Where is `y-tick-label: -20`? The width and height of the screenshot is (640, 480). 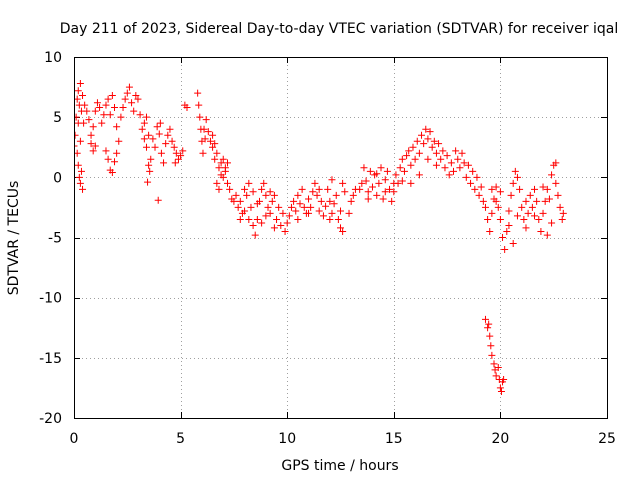
y-tick-label: -20 is located at coordinates (50, 419).